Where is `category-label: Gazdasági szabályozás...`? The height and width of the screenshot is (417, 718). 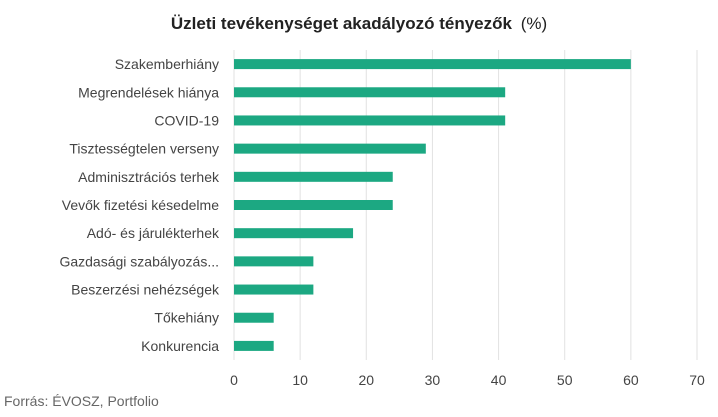 category-label: Gazdasági szabályozás... is located at coordinates (139, 261).